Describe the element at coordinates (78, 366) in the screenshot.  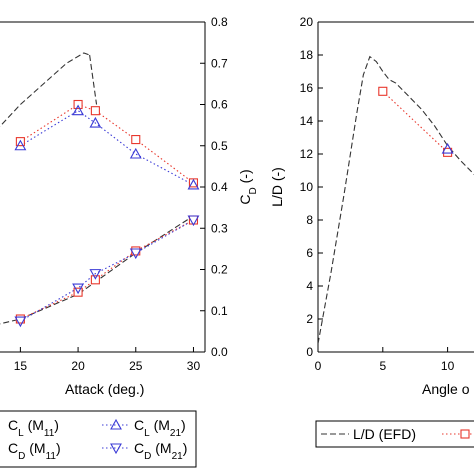
I see `left-x-tick-label: 20` at that location.